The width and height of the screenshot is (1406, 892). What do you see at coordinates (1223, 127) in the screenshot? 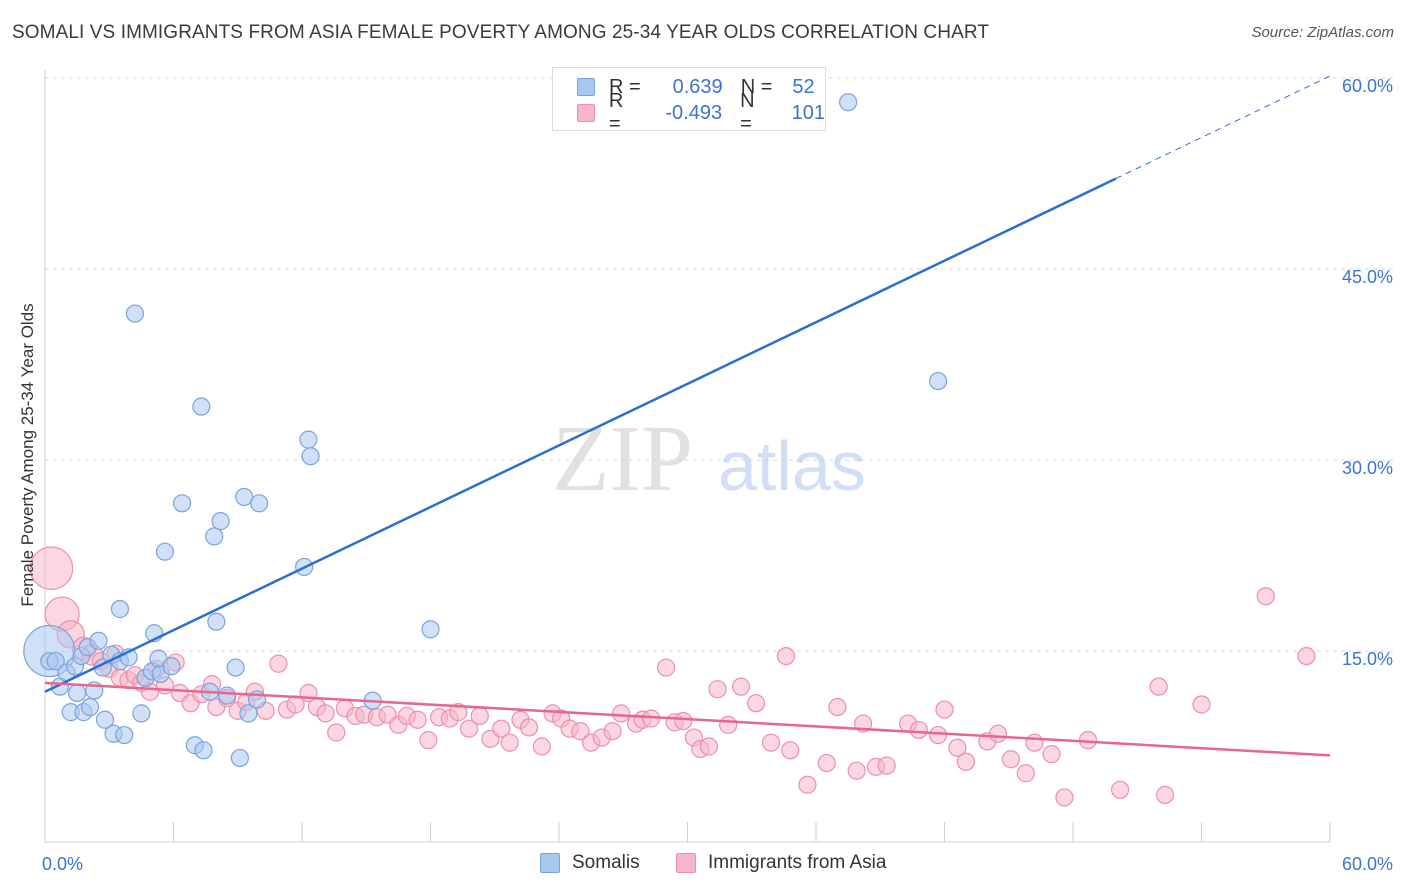
I see `trendline-somali-extension` at bounding box center [1223, 127].